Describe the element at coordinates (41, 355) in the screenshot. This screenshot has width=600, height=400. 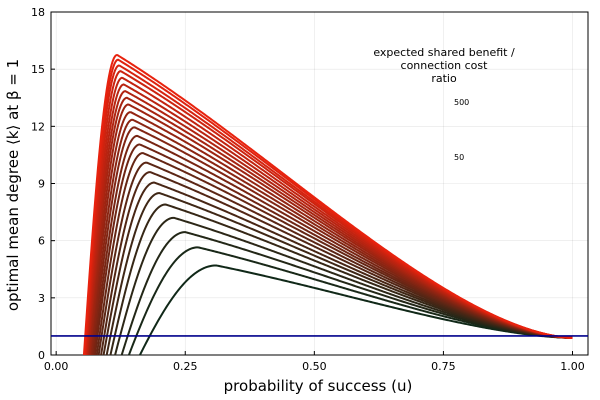
I see `y-tick-label: 0` at that location.